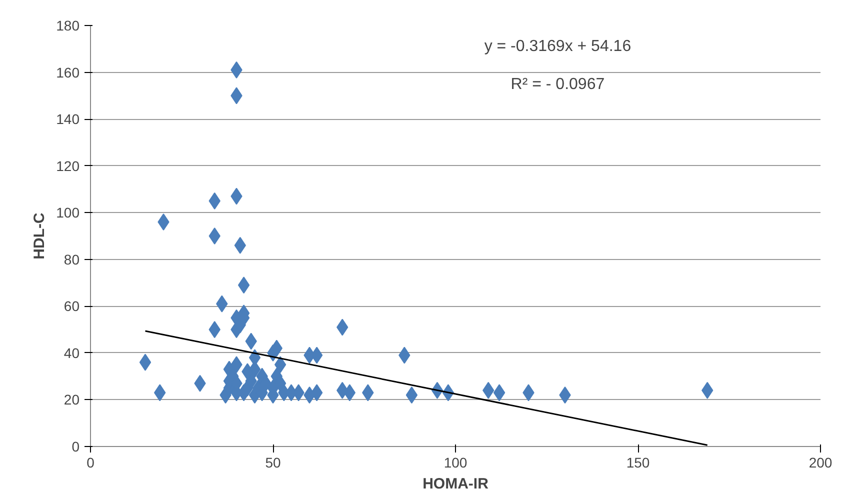 This screenshot has width=857, height=502. Describe the element at coordinates (90, 462) in the screenshot. I see `x-tick-label: 0` at that location.